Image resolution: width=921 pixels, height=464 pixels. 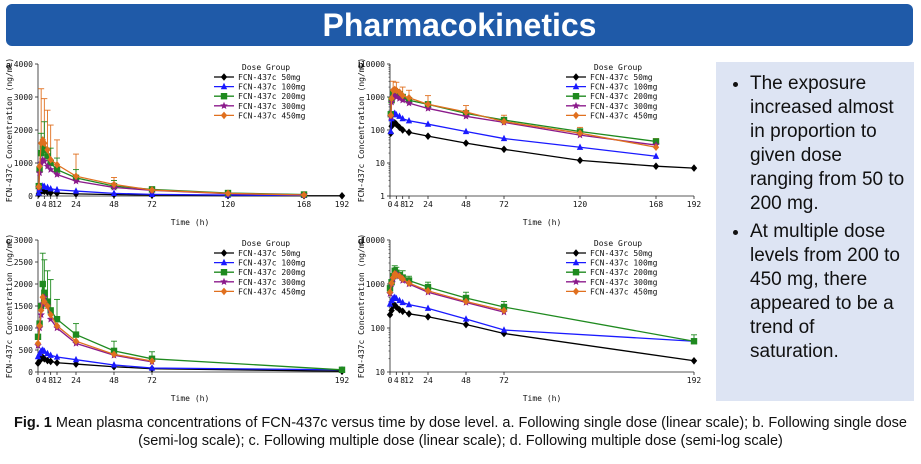 What do you see at coordinates (542, 319) in the screenshot?
I see `series-line-100mg` at bounding box center [542, 319].